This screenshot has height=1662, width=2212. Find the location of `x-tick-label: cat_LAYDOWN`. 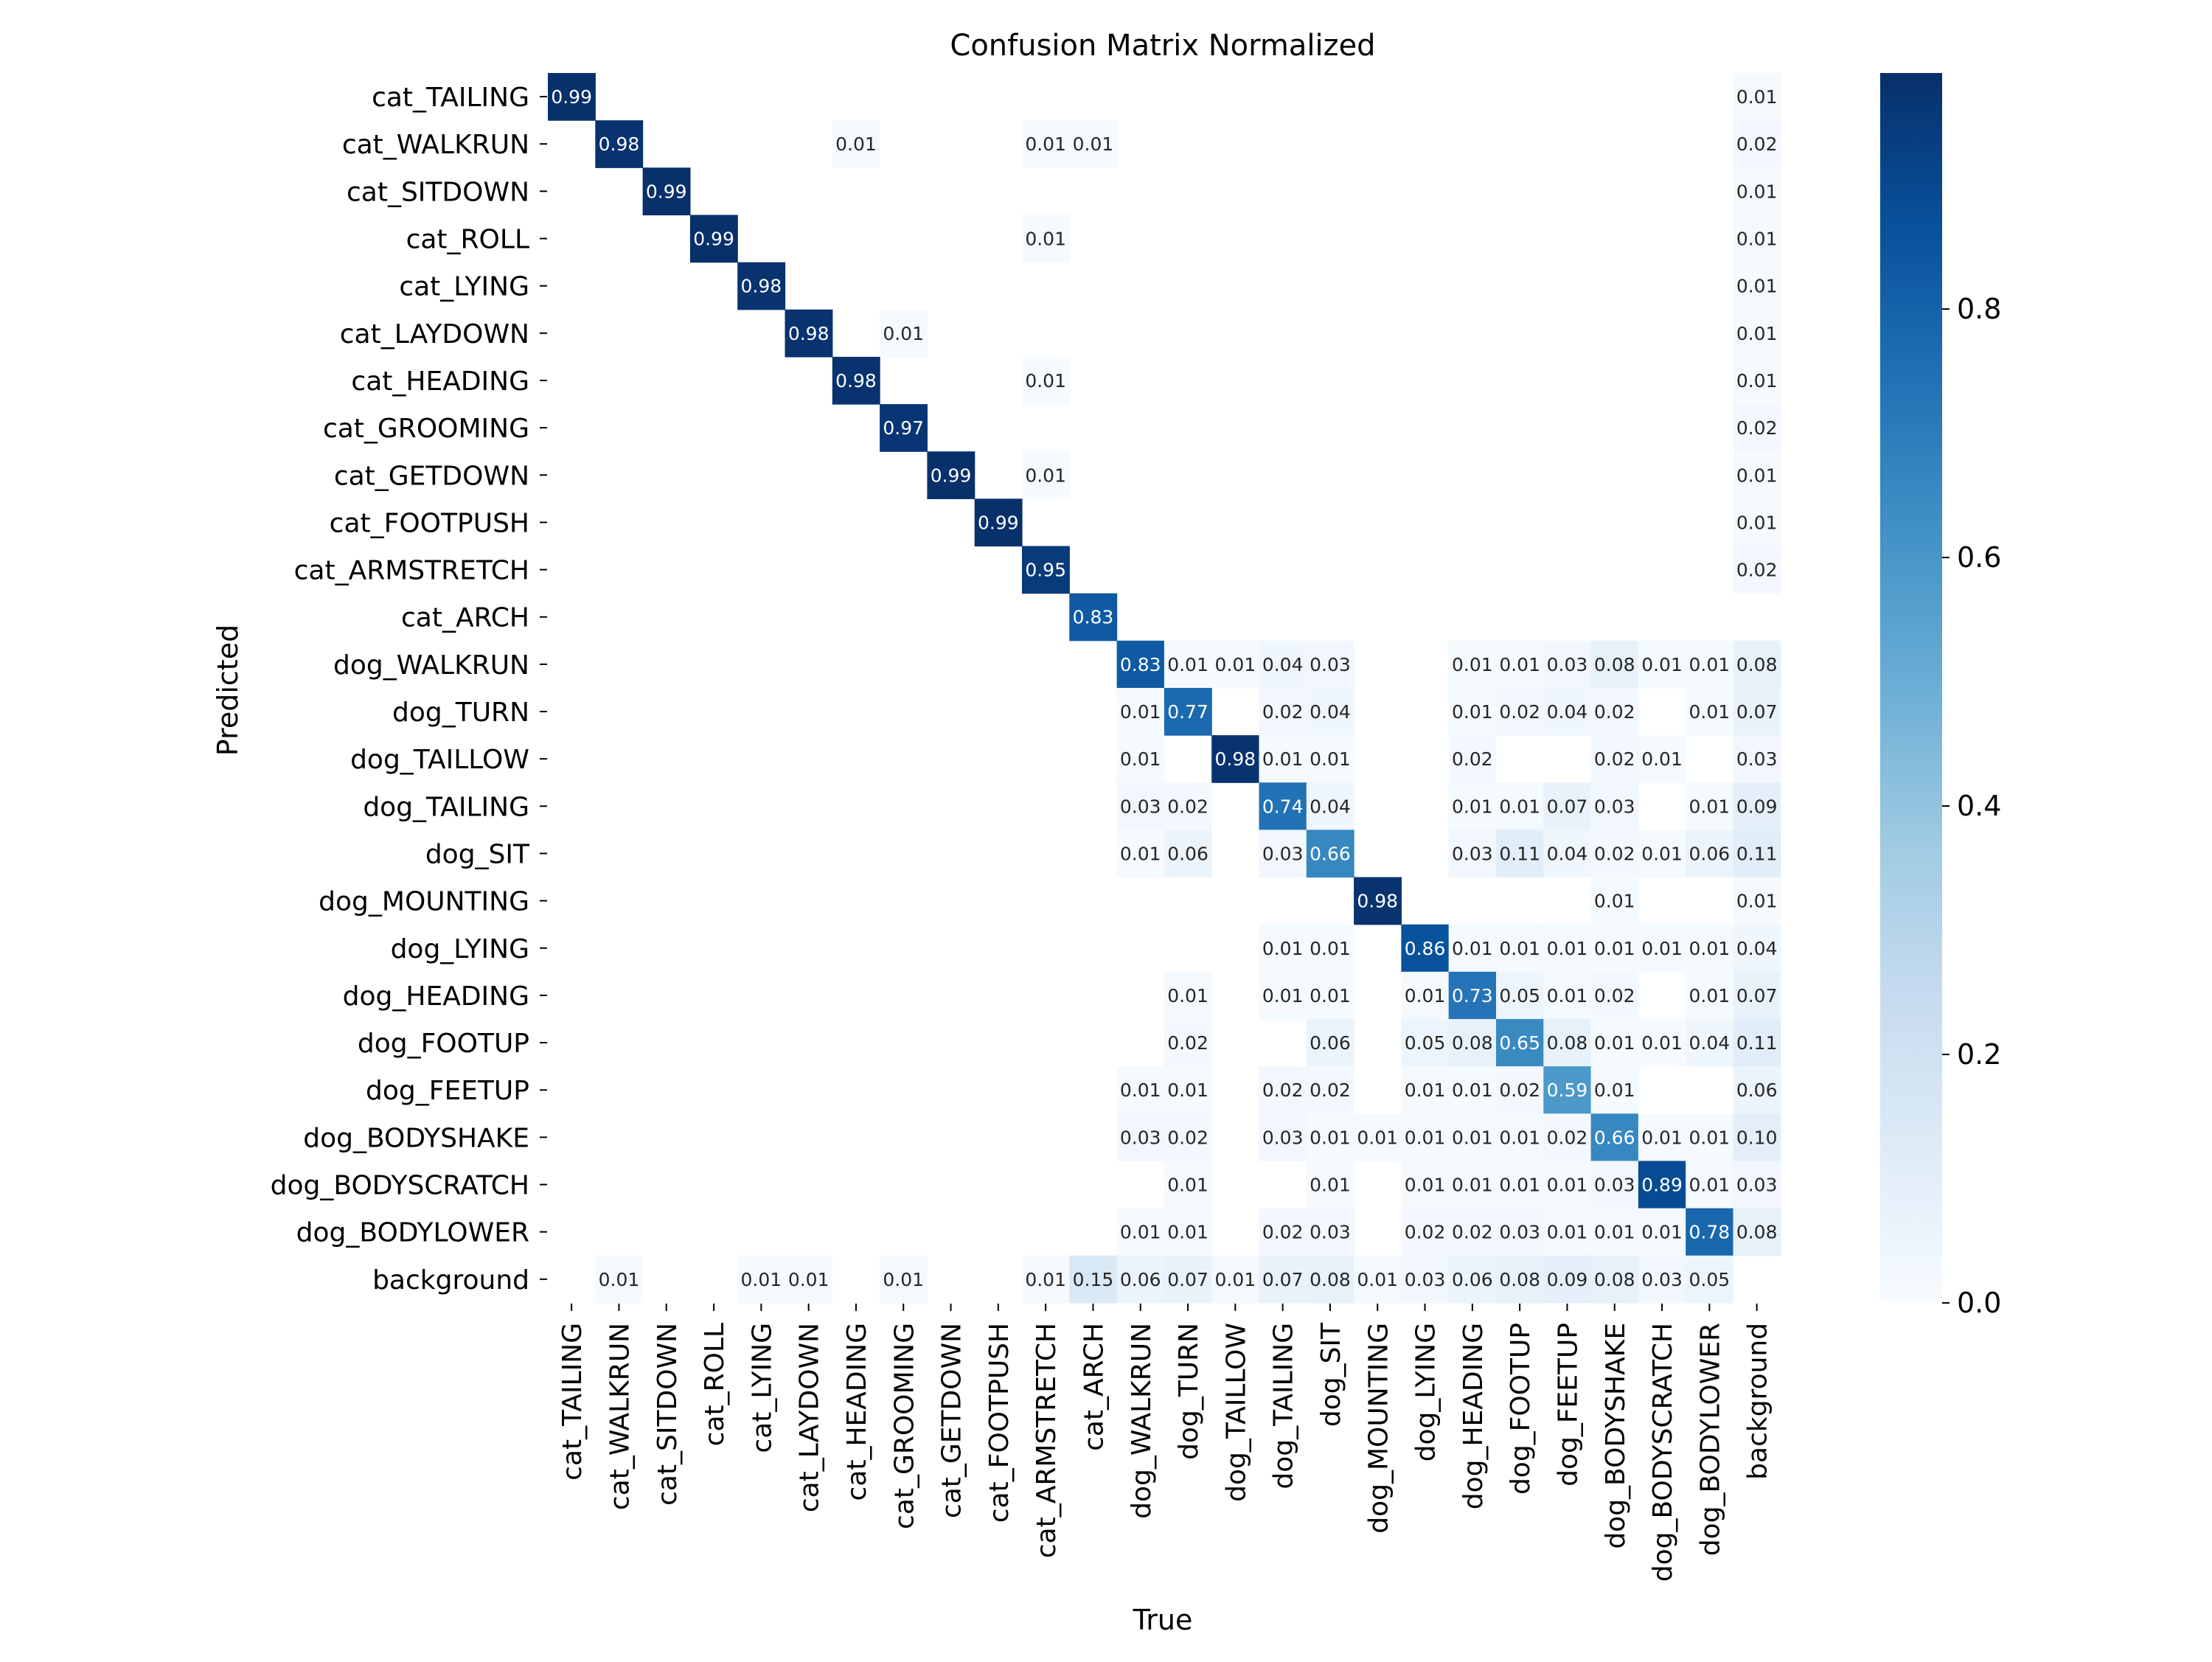

x-tick-label: cat_LAYDOWN is located at coordinates (810, 1417).